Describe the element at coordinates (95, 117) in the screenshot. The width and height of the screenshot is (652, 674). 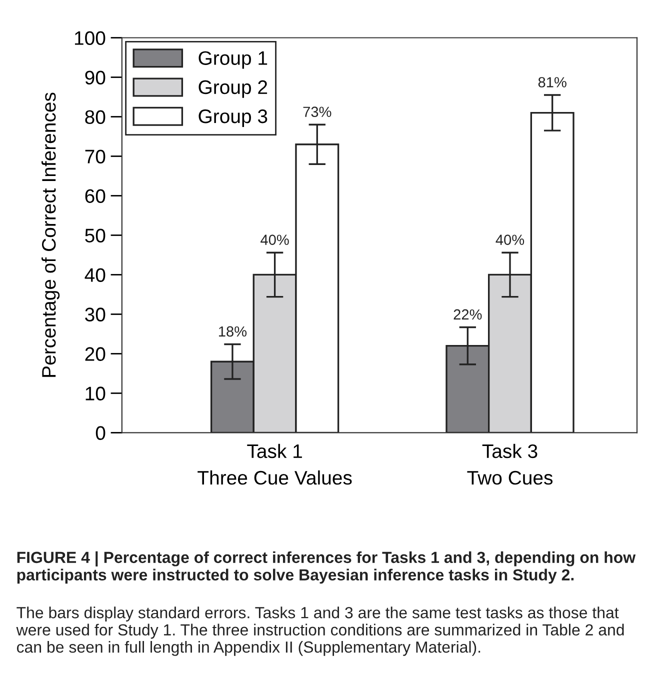
I see `y-tick-label: 80` at that location.